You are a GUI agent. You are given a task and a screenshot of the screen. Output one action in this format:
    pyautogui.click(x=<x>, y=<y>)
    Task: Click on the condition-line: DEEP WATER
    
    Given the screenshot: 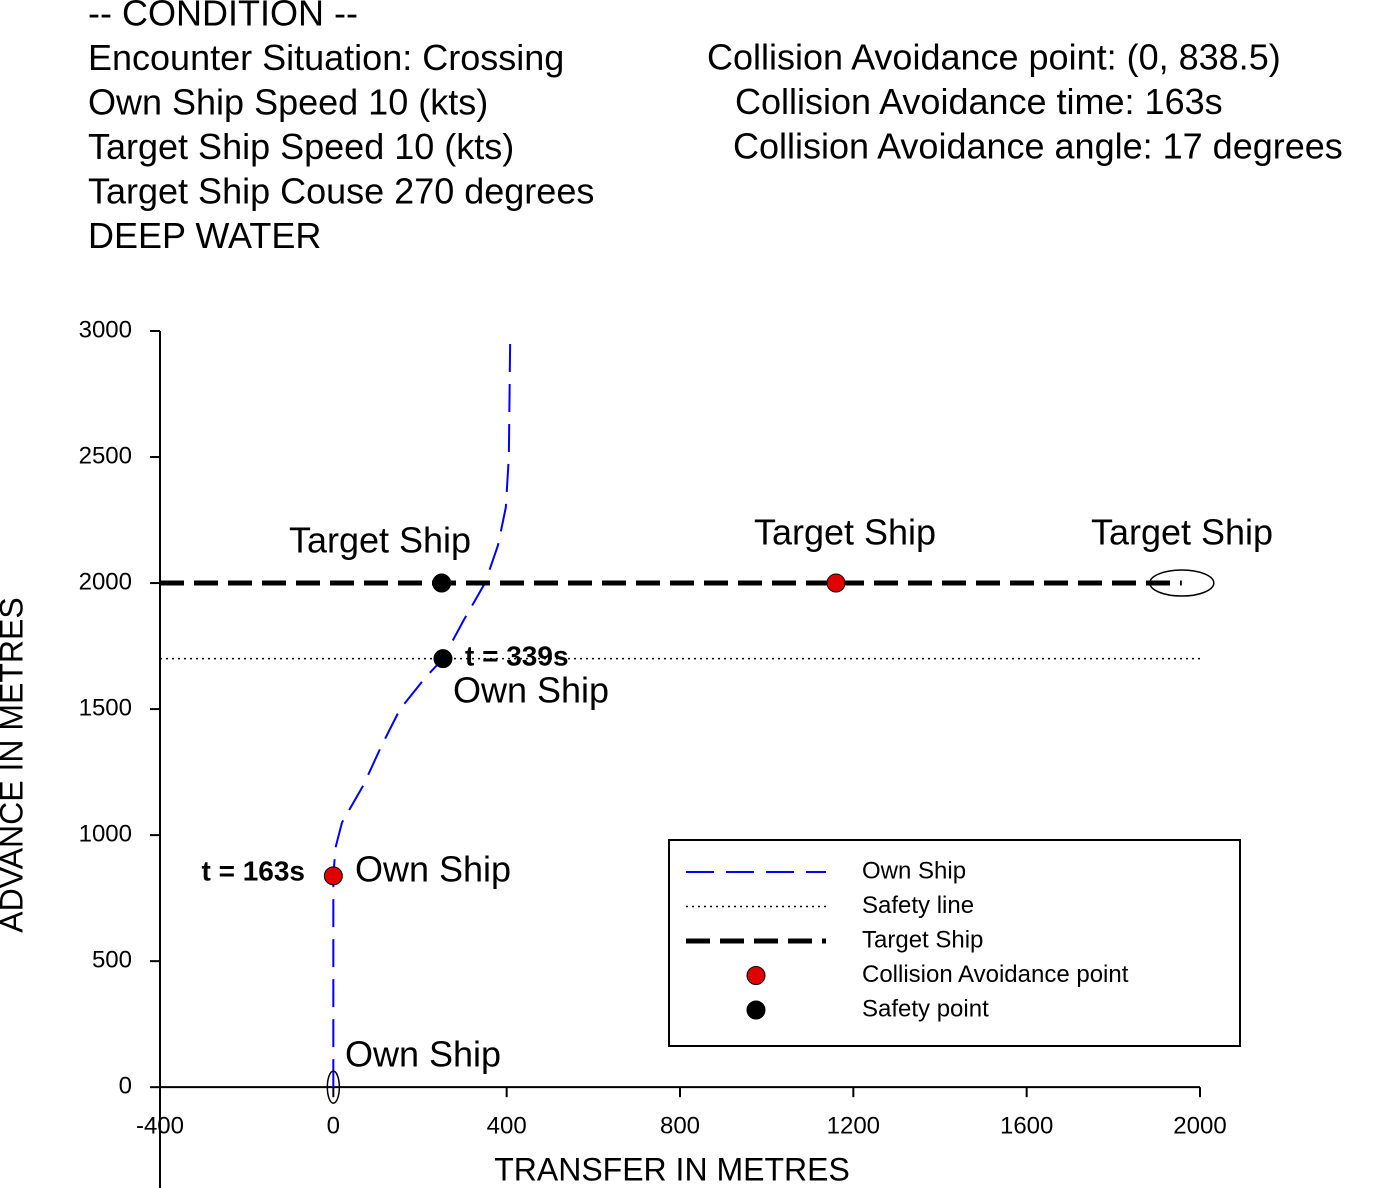 What is the action you would take?
    pyautogui.click(x=204, y=235)
    